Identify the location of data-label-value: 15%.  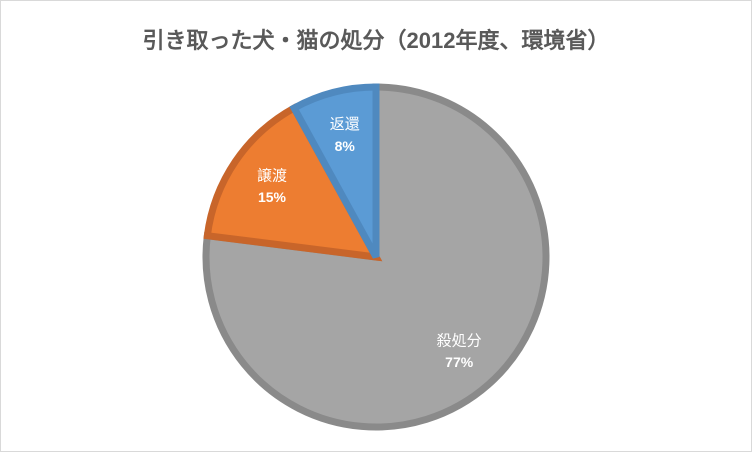
(272, 197).